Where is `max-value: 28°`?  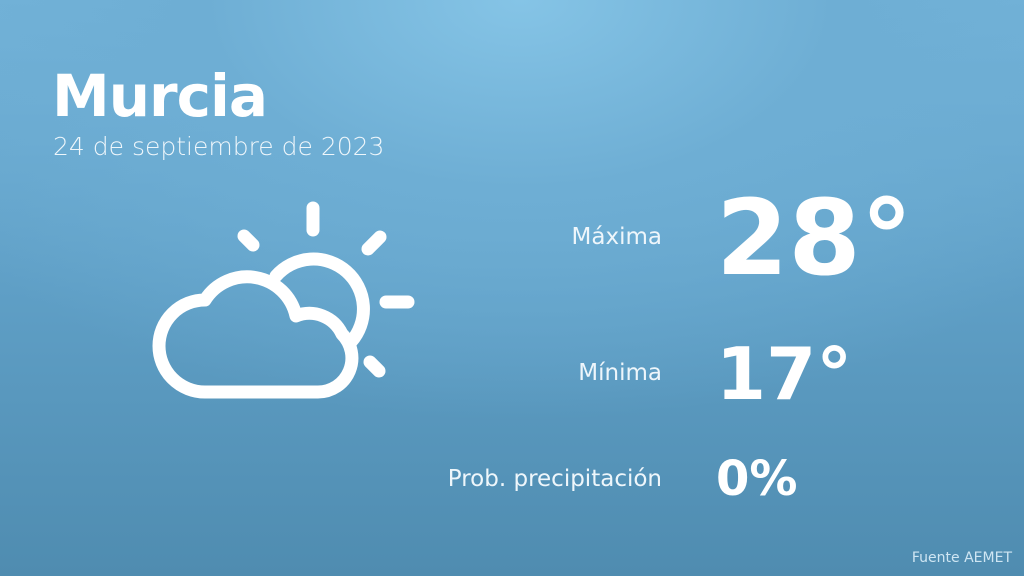
max-value: 28° is located at coordinates (814, 238).